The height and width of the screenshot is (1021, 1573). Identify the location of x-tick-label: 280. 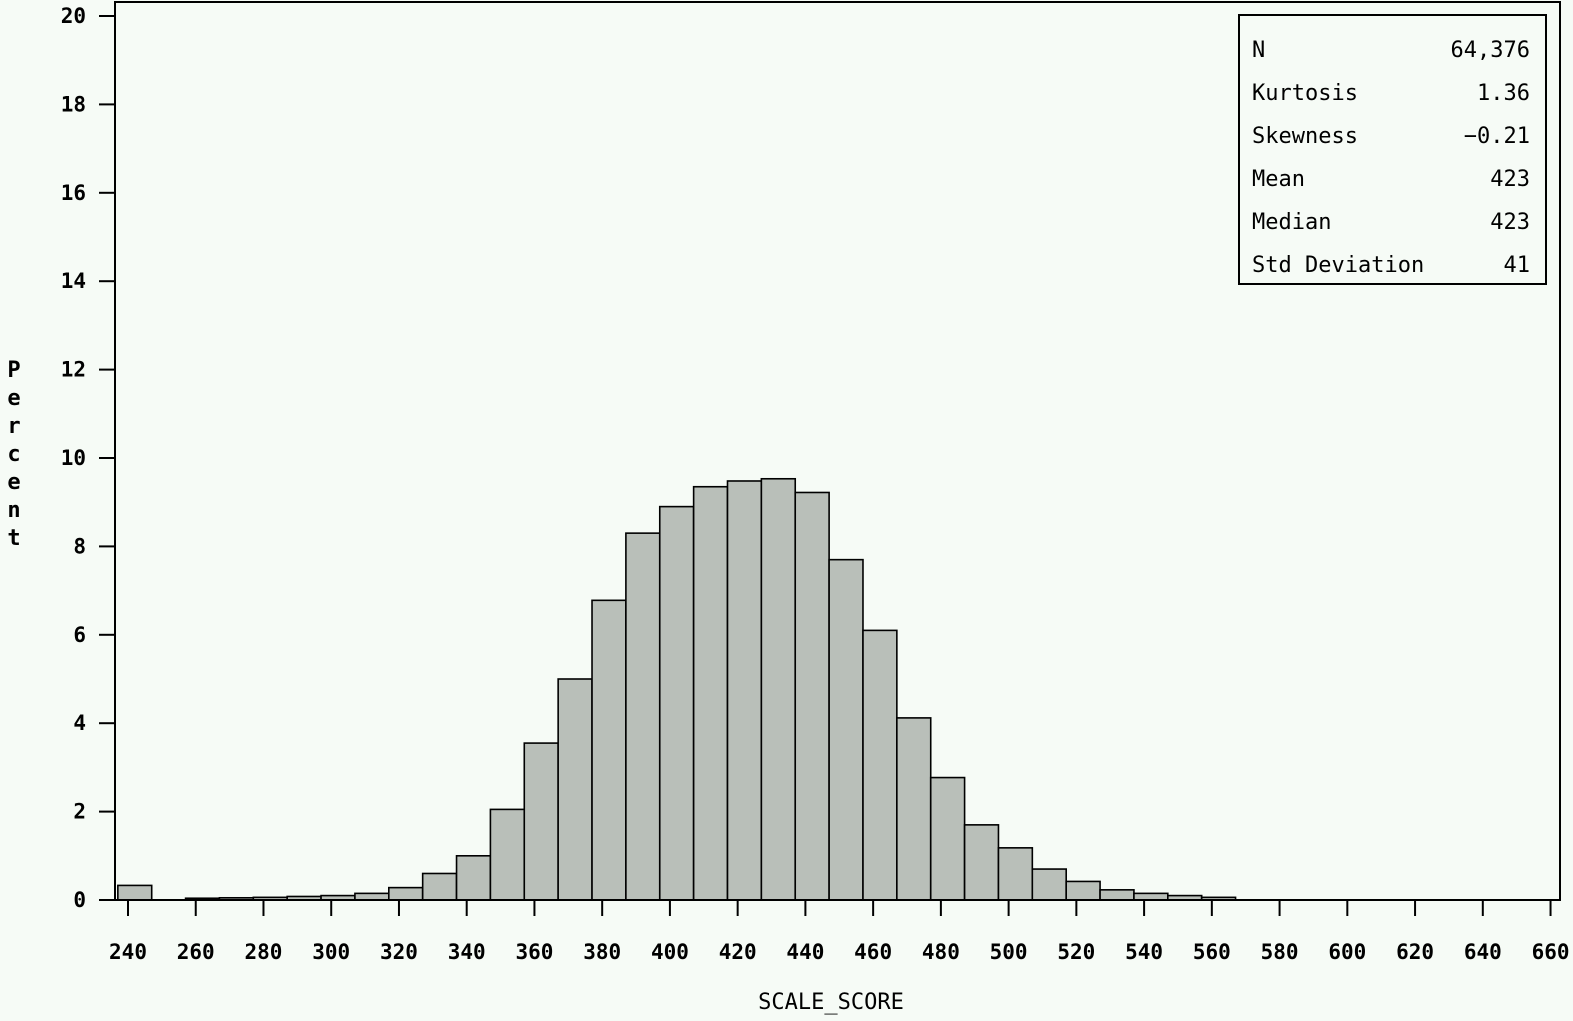
(264, 952).